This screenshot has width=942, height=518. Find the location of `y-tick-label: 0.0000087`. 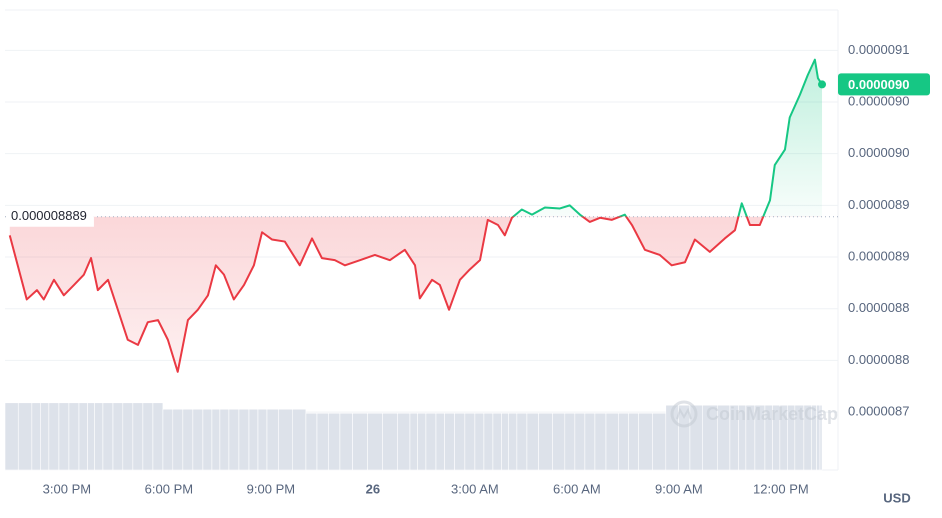

y-tick-label: 0.0000087 is located at coordinates (878, 411).